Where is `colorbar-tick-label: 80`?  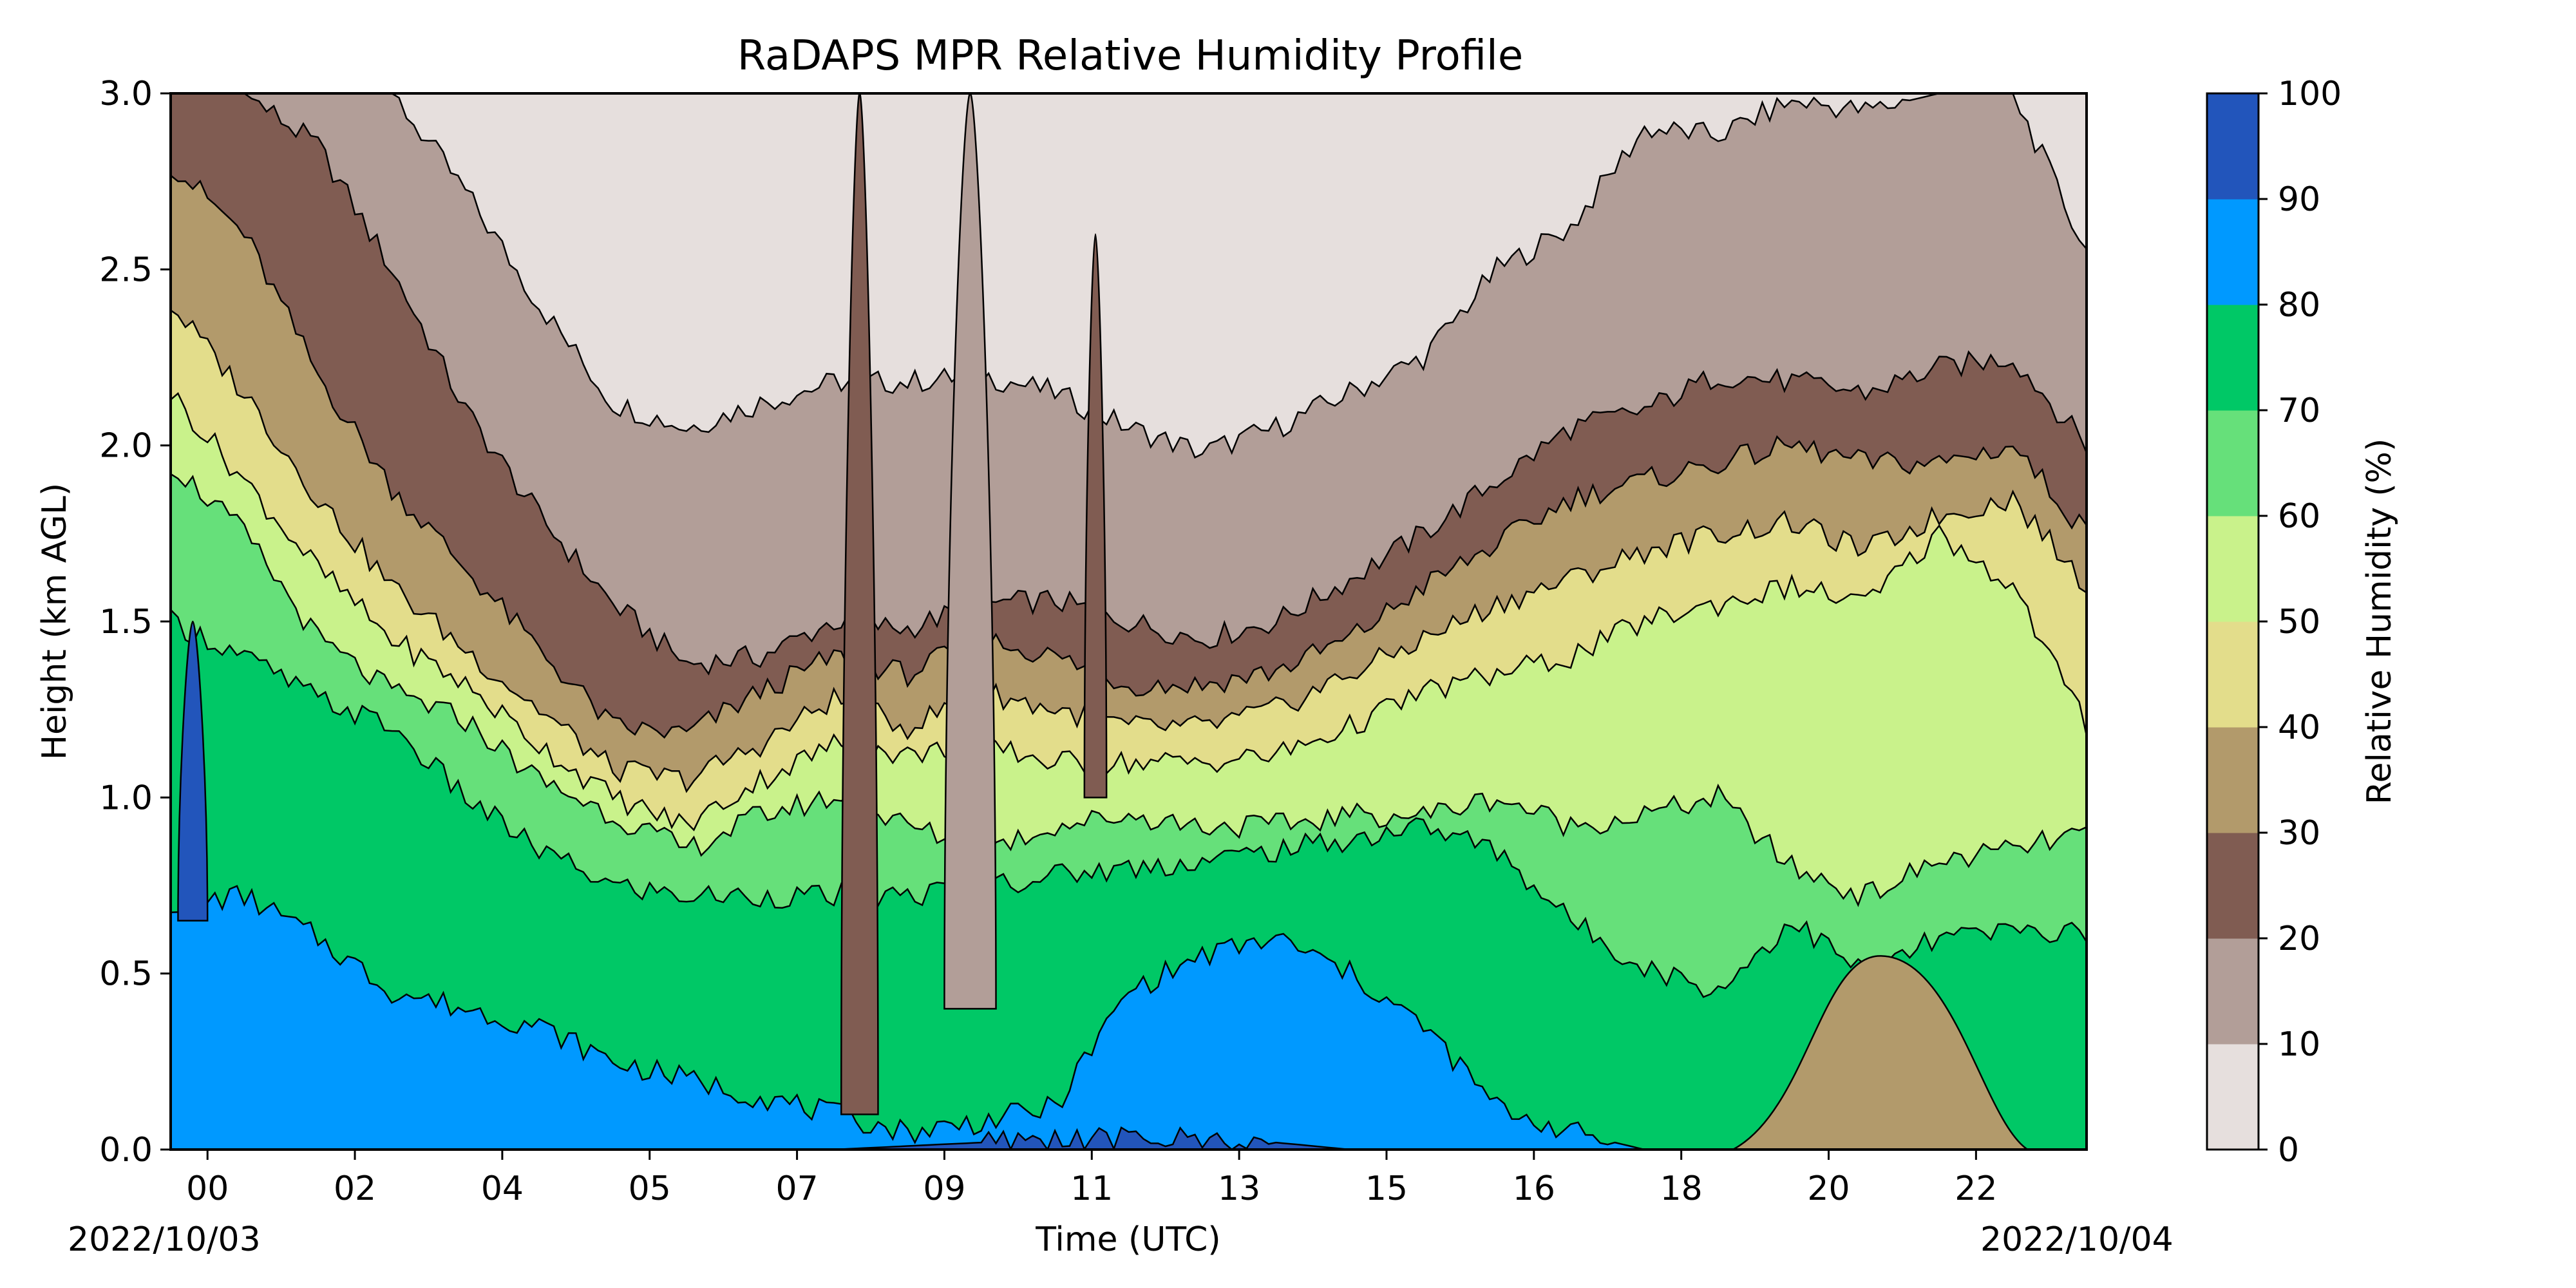 colorbar-tick-label: 80 is located at coordinates (2299, 305).